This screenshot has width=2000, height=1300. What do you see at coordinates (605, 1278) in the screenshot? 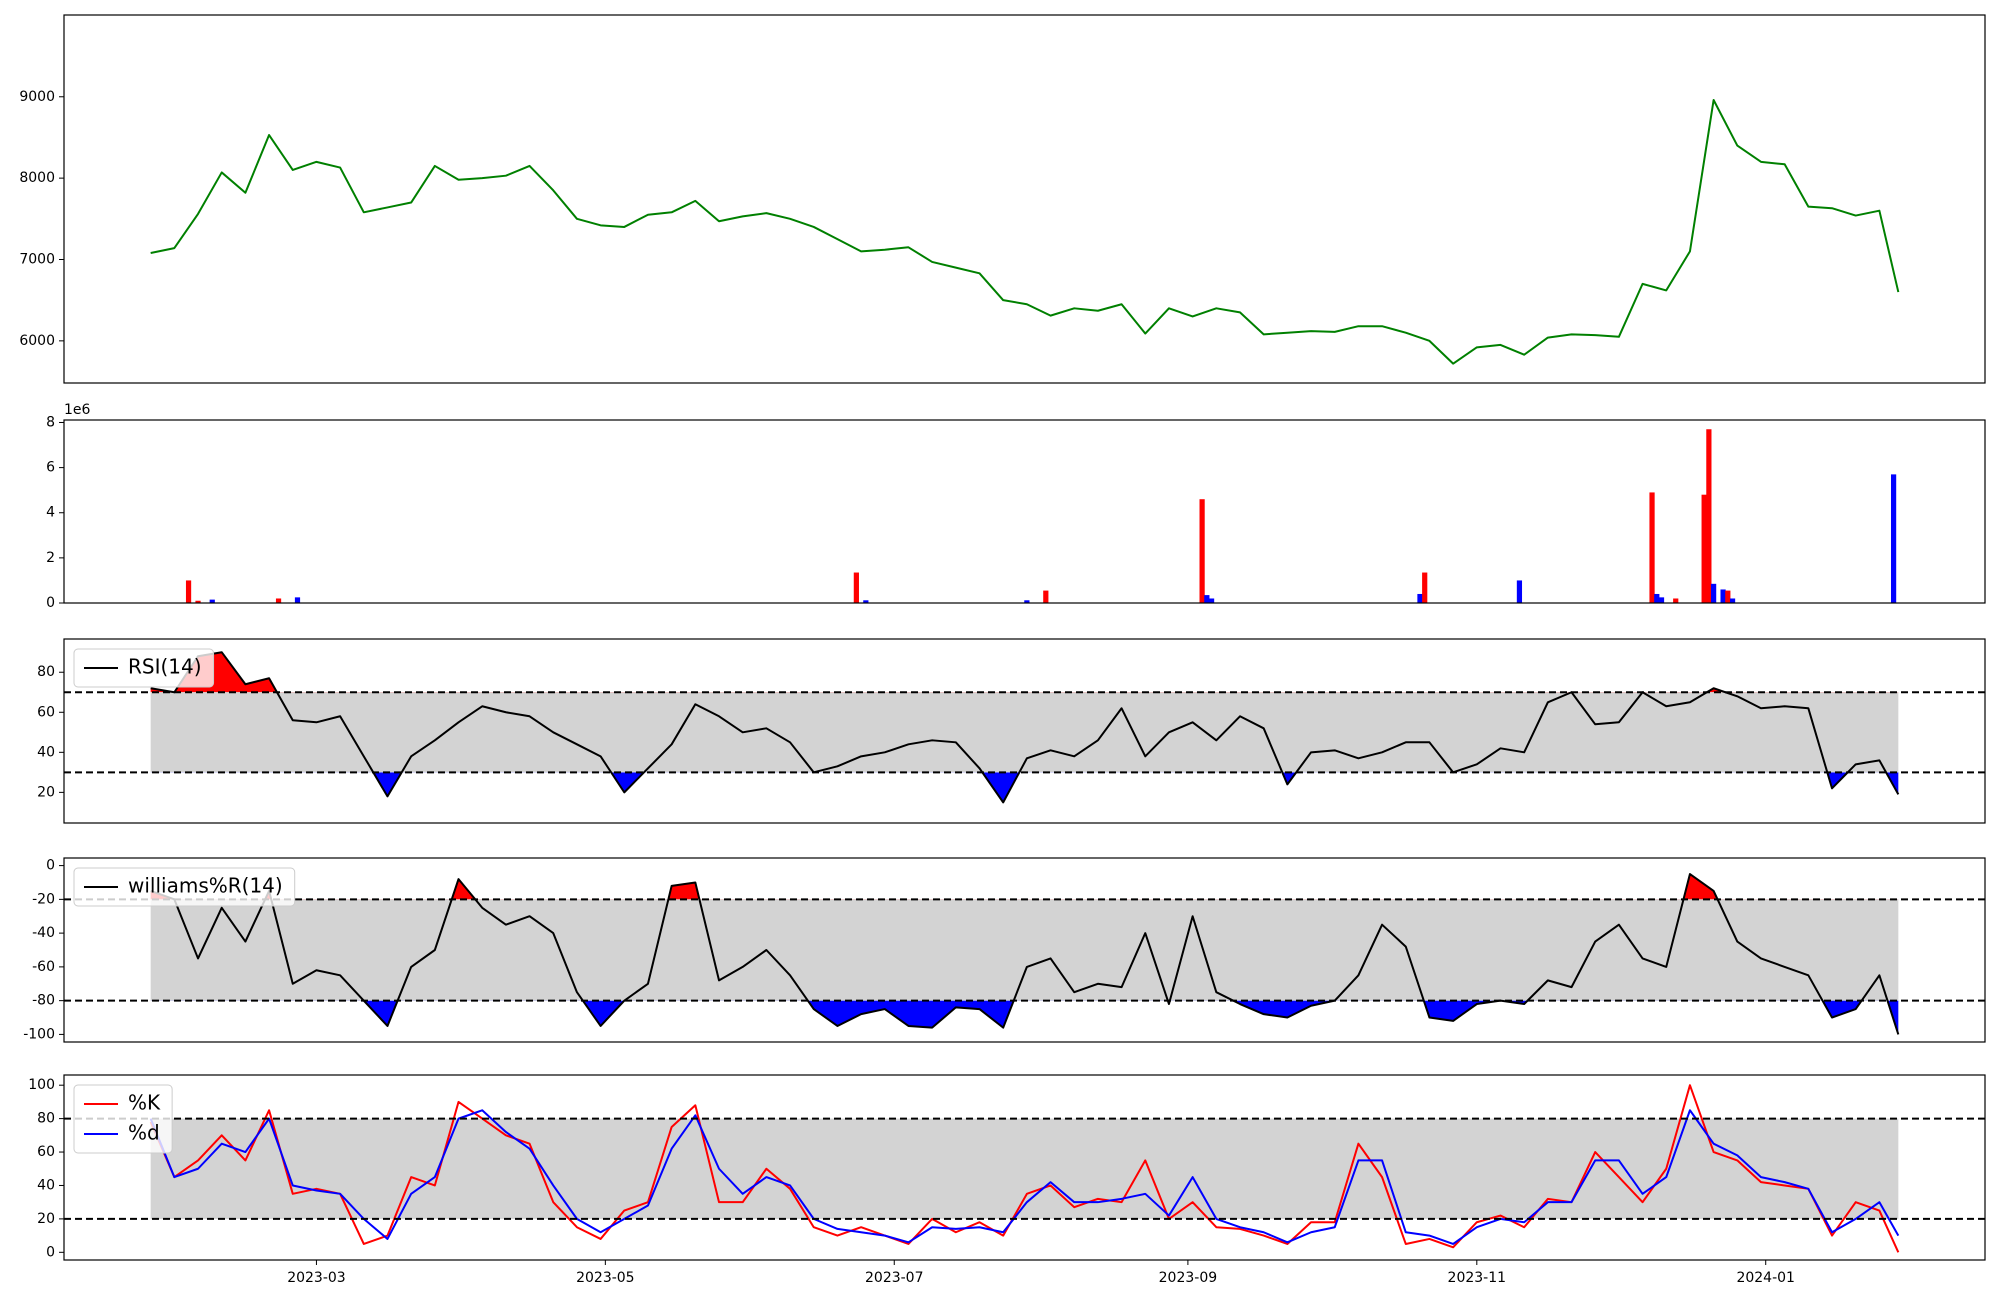
I see `x-tick-label: 2023-05` at bounding box center [605, 1278].